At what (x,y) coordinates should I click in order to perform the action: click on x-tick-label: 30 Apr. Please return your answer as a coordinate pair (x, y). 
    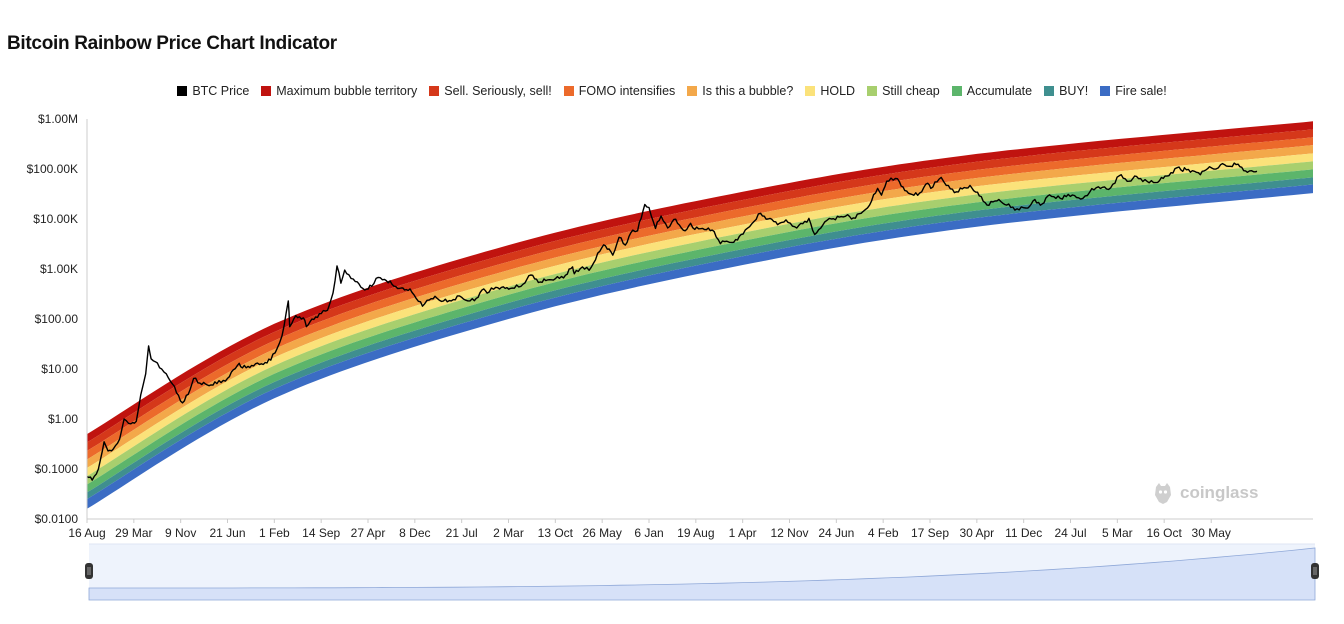
    Looking at the image, I should click on (976, 533).